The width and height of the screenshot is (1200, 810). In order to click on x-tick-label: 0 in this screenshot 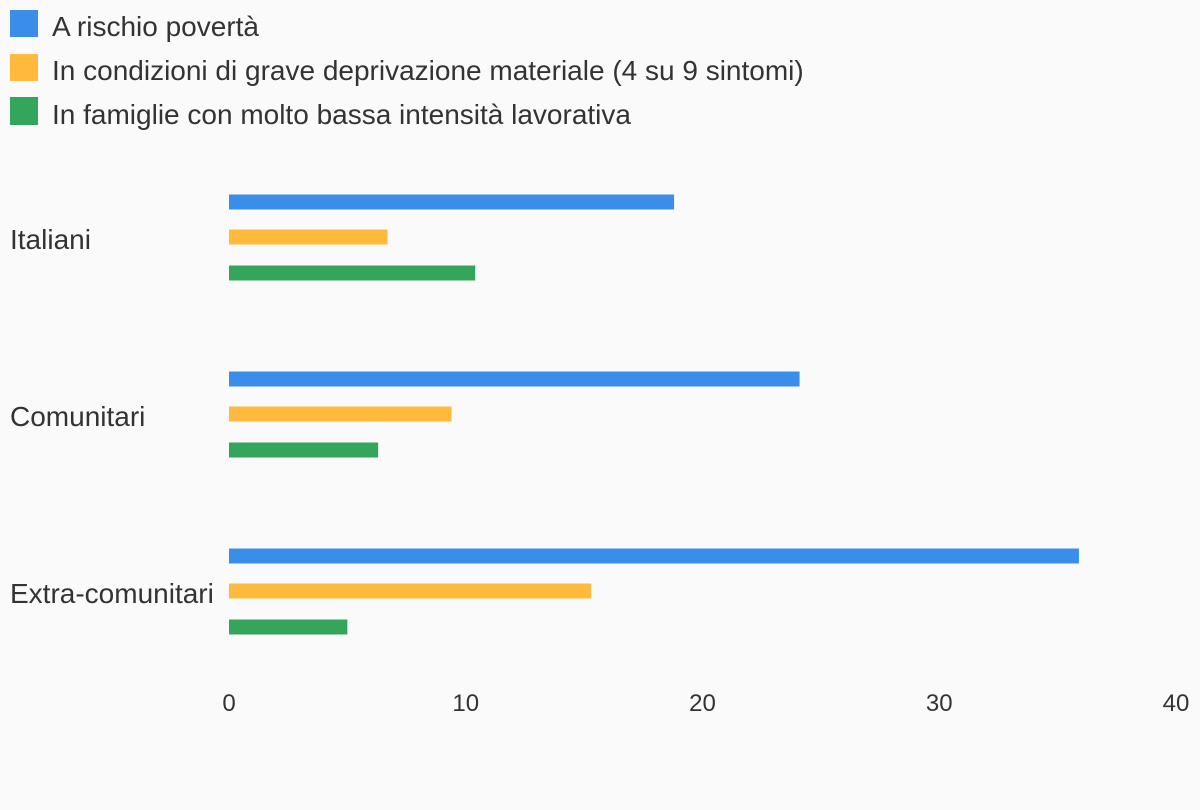, I will do `click(228, 703)`.